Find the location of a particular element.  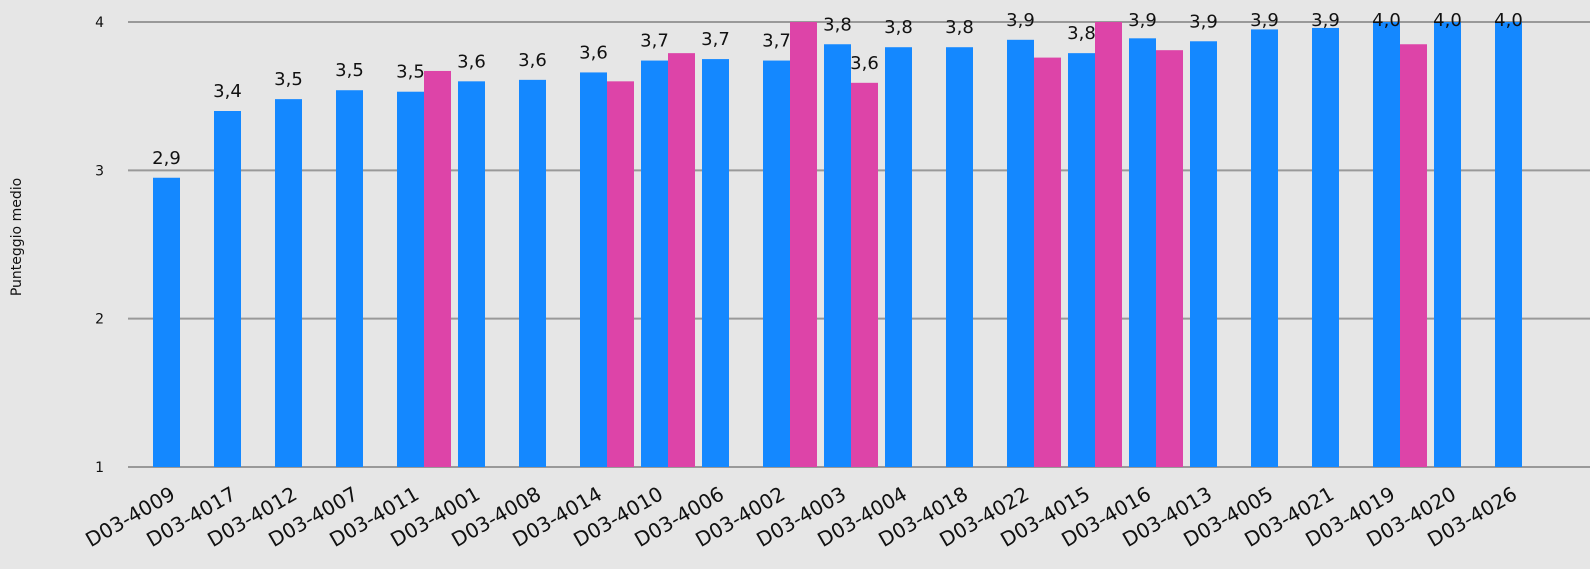

y-tick-label: 2 is located at coordinates (99, 320).